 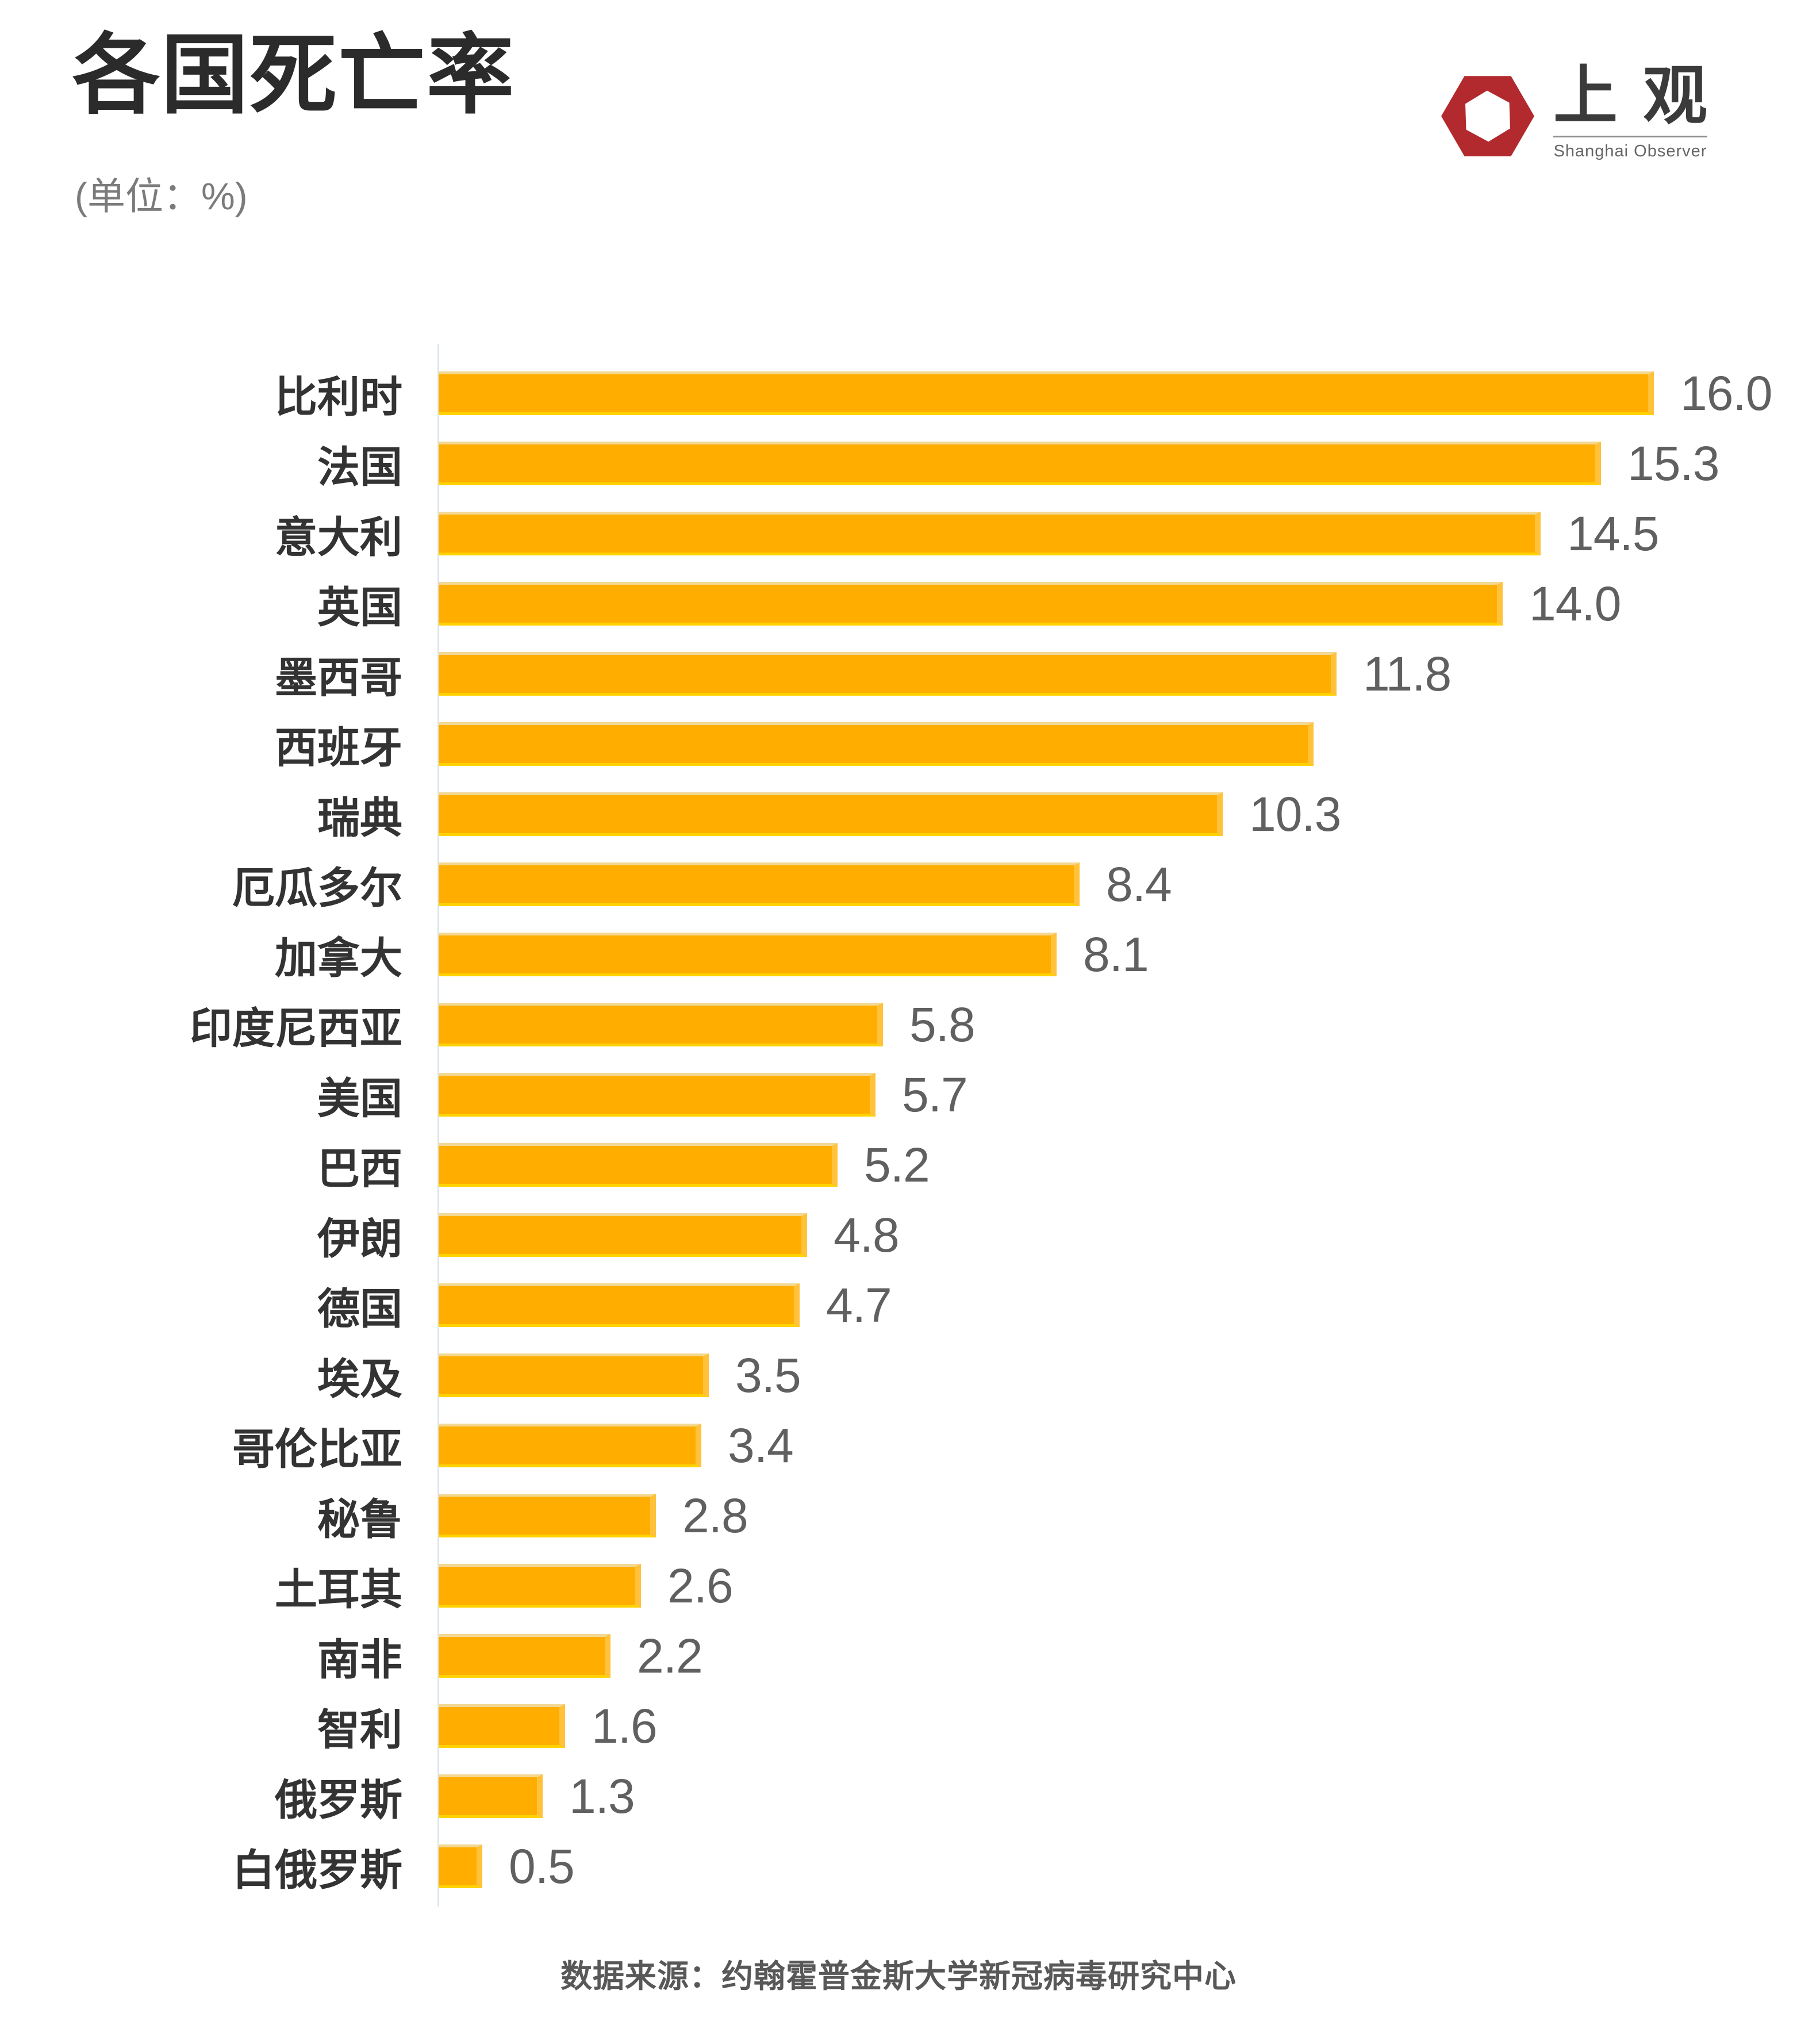 What do you see at coordinates (1675, 96) in the screenshot?
I see `logo-cn-char-2: 观` at bounding box center [1675, 96].